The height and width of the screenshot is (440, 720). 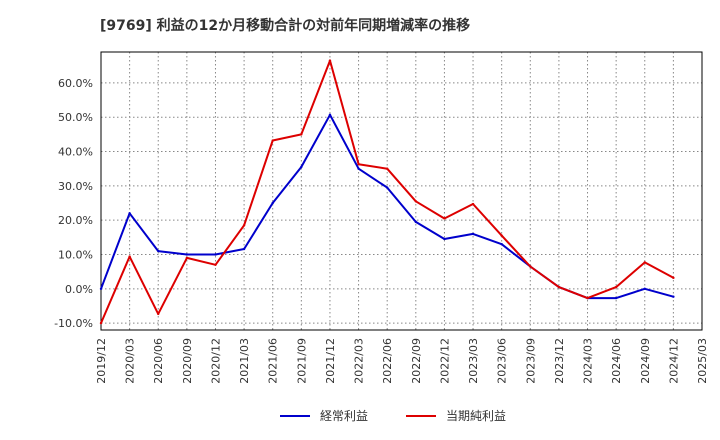 I want to click on x-tick-label: 2024/03, so click(x=588, y=361).